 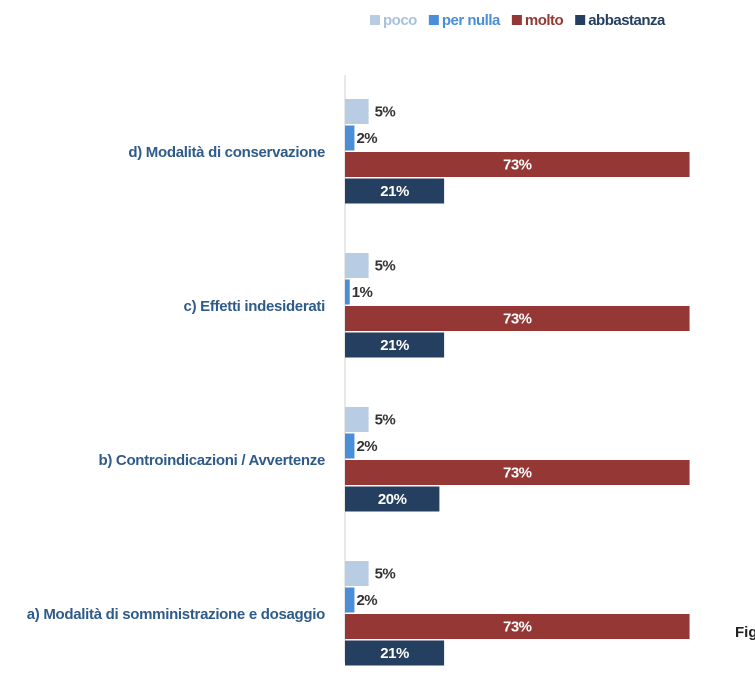 I want to click on category-text: c) Effetti indesiderati, so click(x=254, y=306).